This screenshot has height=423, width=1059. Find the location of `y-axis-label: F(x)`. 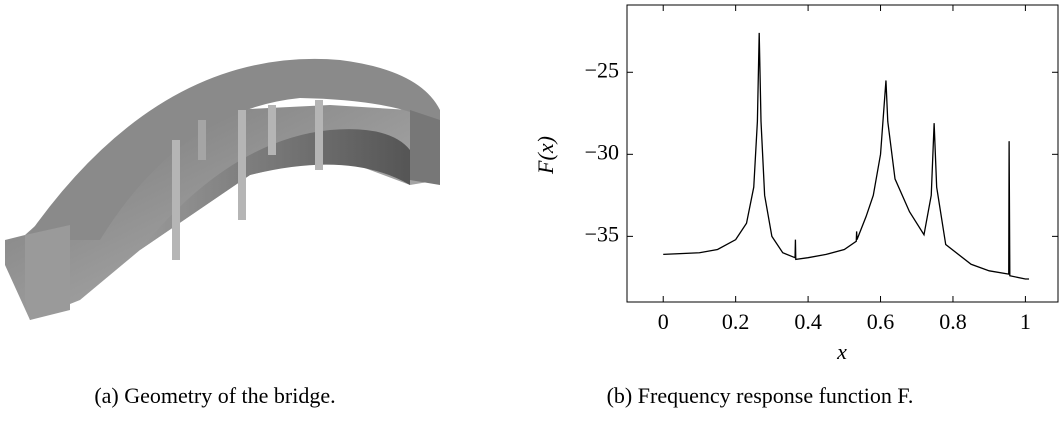

y-axis-label: F(x) is located at coordinates (545, 155).